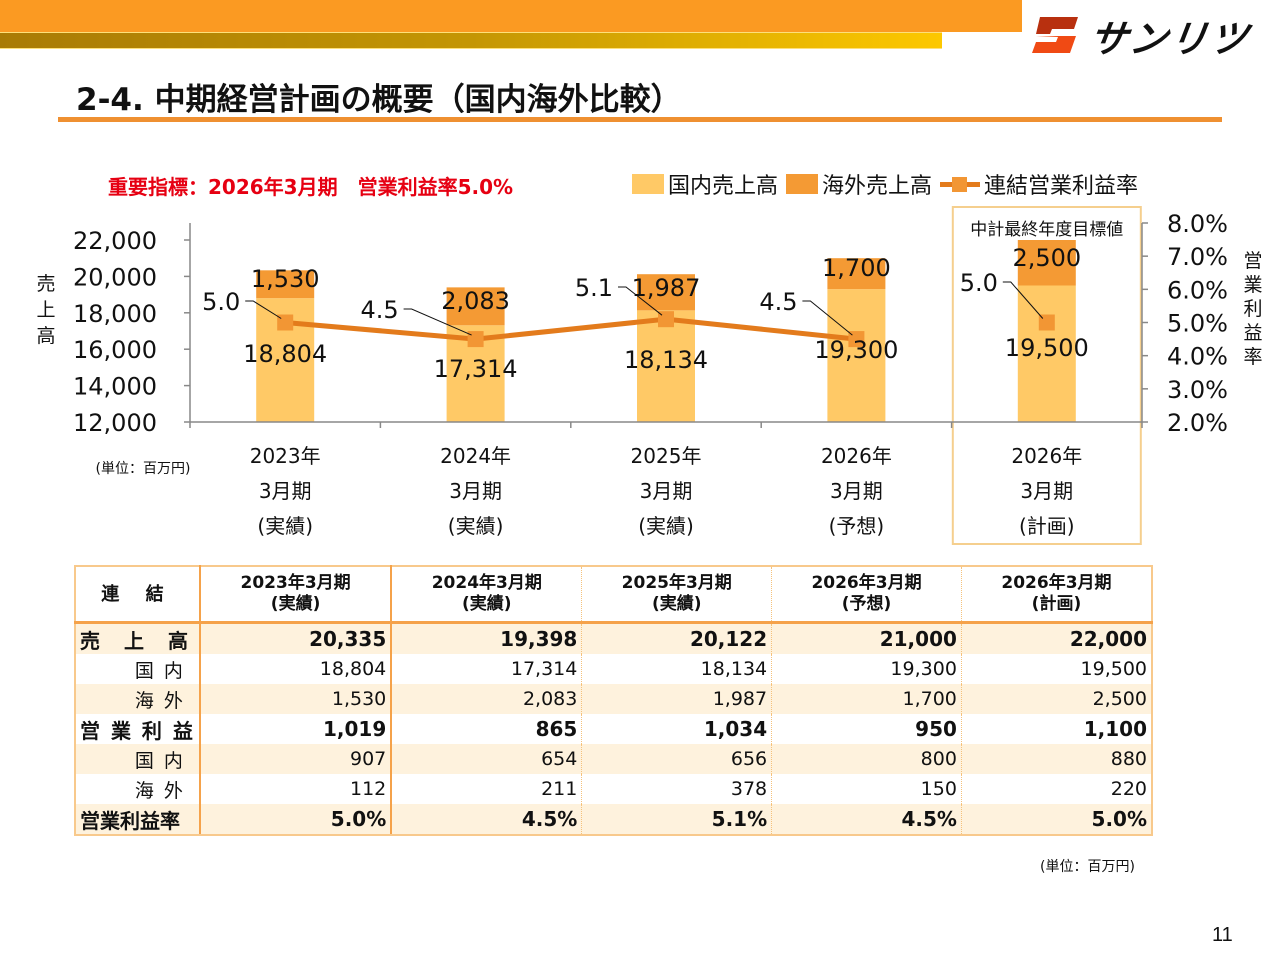 This screenshot has width=1280, height=960. I want to click on margin-marker, so click(285, 322).